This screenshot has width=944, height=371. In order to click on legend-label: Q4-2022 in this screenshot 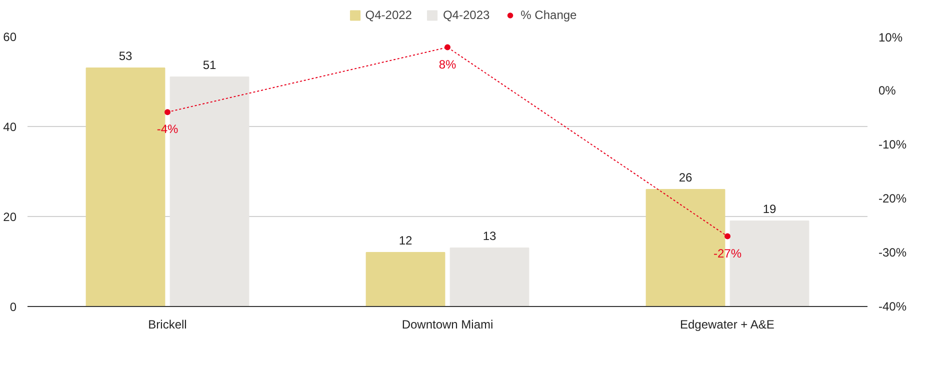, I will do `click(388, 15)`.